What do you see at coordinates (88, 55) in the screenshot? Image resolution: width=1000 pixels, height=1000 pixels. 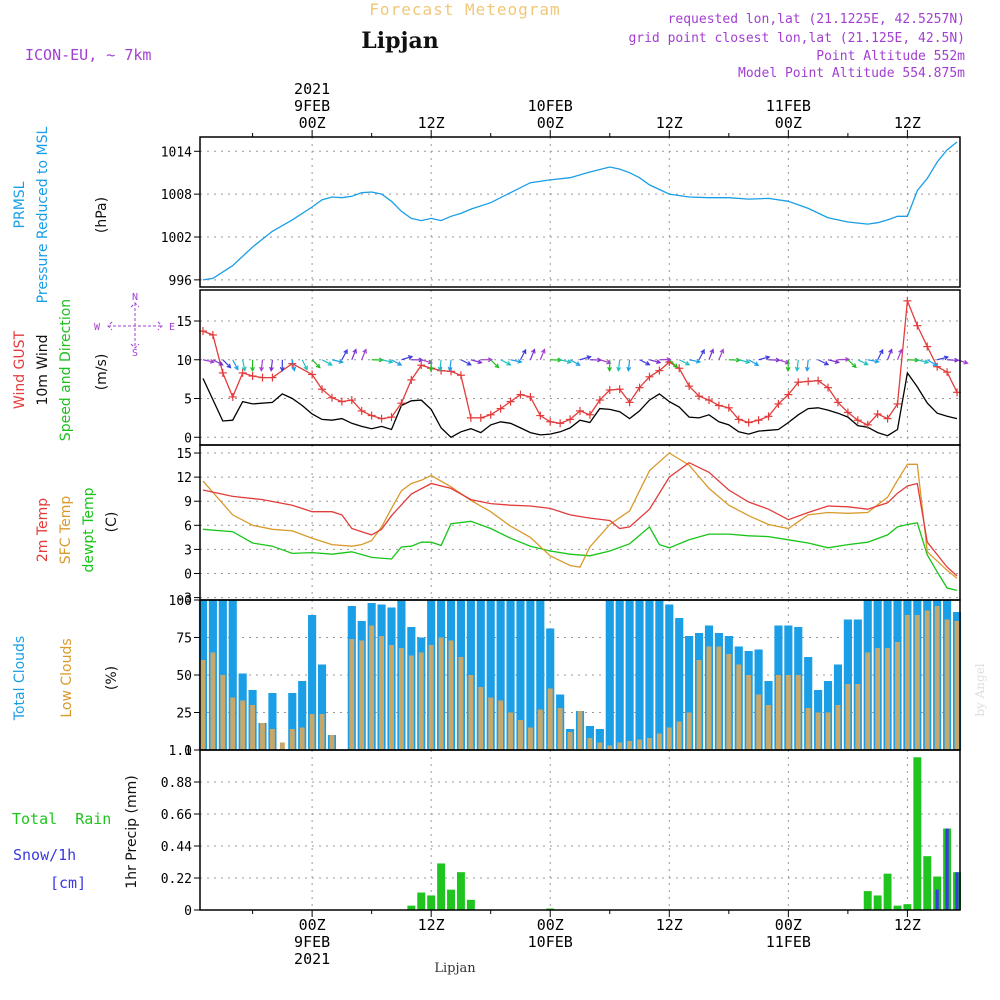 I see `model-label: ICON-EU, ~ 7km` at bounding box center [88, 55].